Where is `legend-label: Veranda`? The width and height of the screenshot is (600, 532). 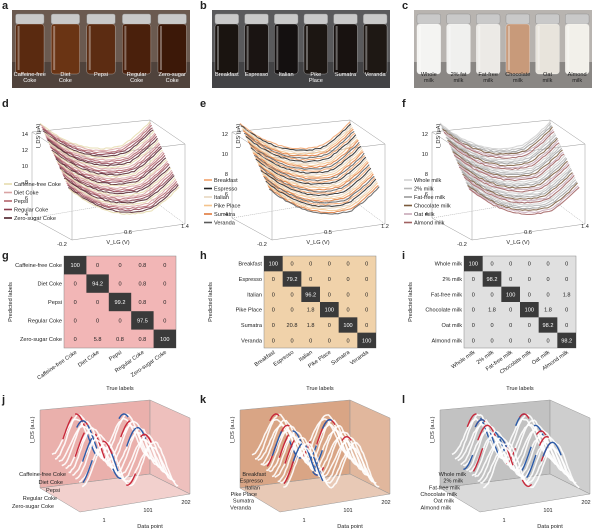
legend-label: Veranda is located at coordinates (225, 224).